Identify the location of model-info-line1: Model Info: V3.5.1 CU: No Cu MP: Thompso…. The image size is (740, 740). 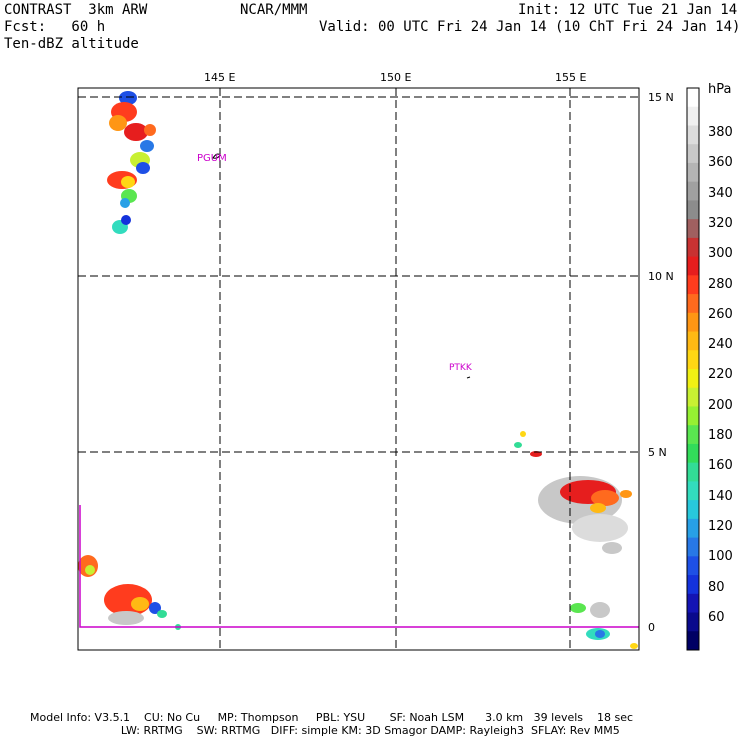
(332, 717).